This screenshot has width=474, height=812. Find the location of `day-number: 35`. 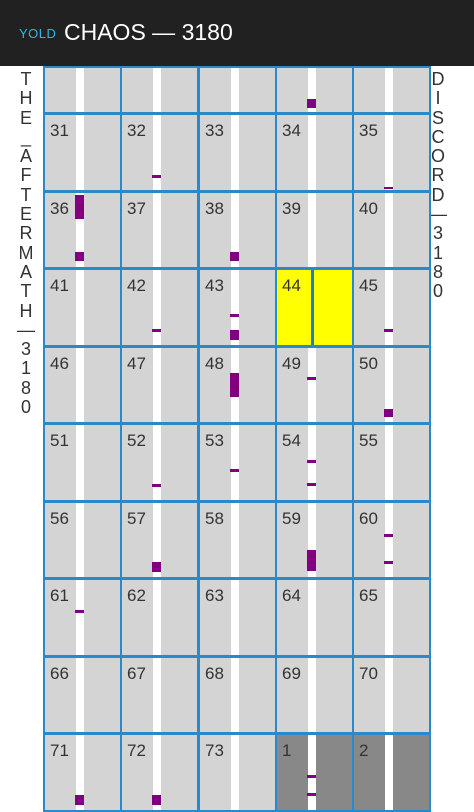

day-number: 35 is located at coordinates (368, 130).